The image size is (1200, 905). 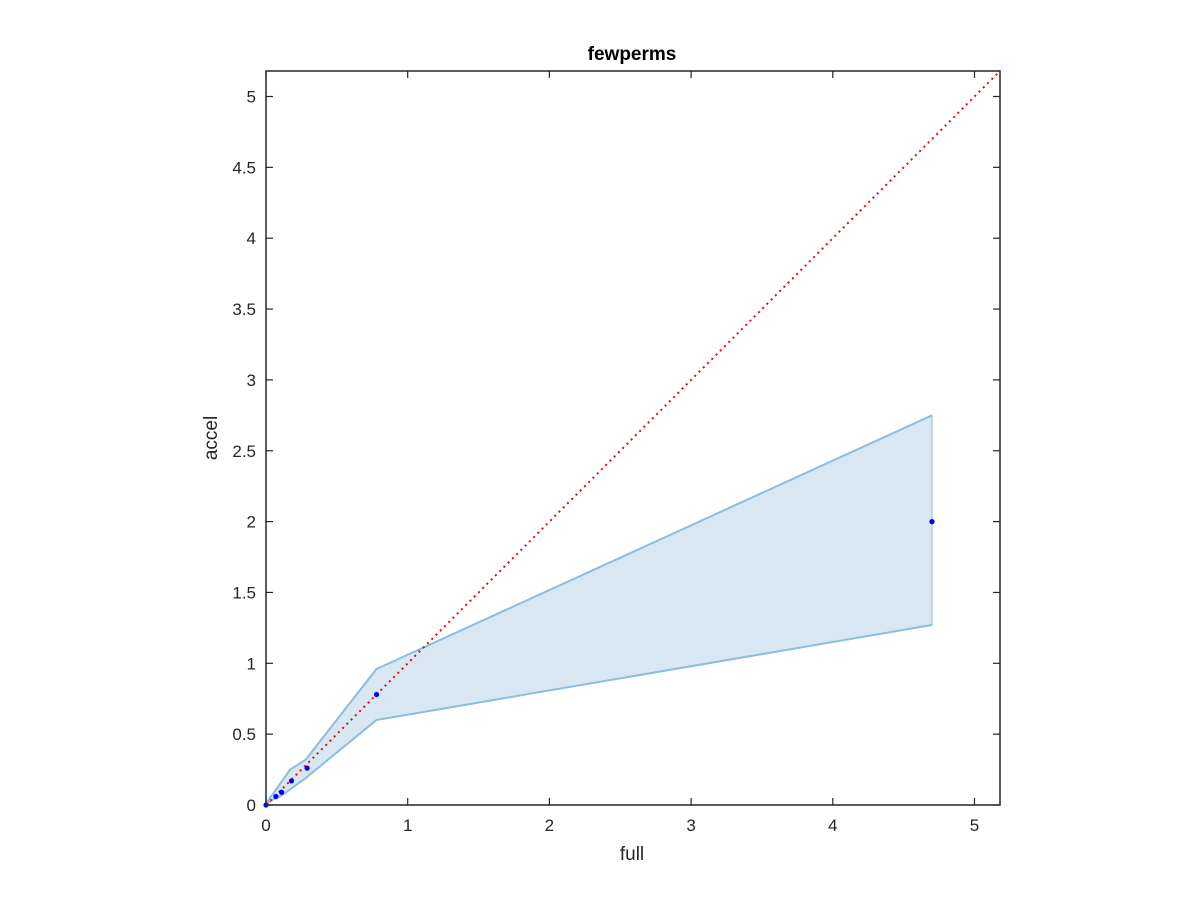 I want to click on x-tick-label: 1, so click(x=407, y=825).